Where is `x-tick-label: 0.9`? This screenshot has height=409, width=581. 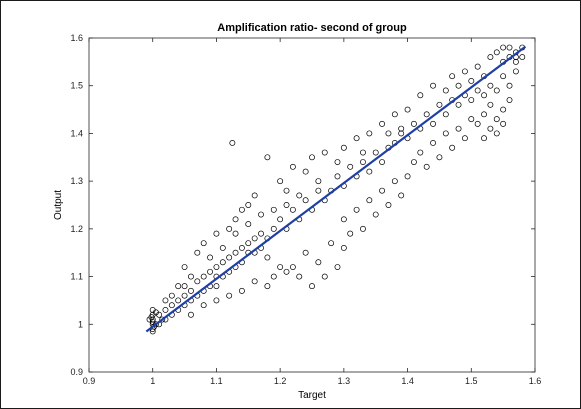 x-tick-label: 0.9 is located at coordinates (89, 381).